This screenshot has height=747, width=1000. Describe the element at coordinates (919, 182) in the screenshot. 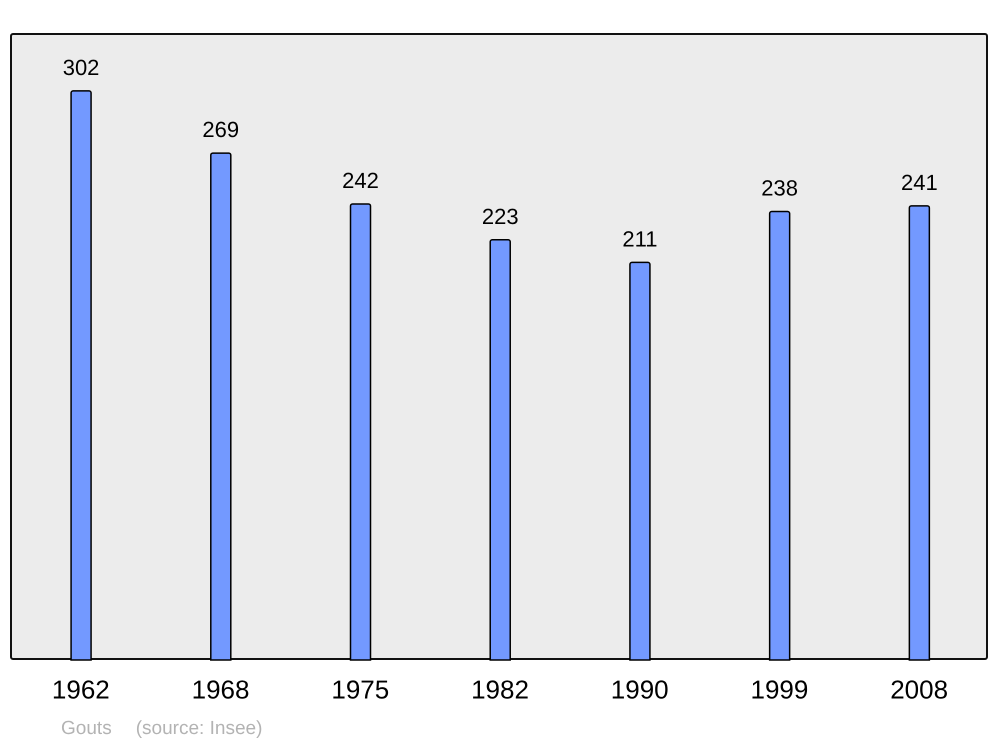

I see `data-label: 241` at that location.